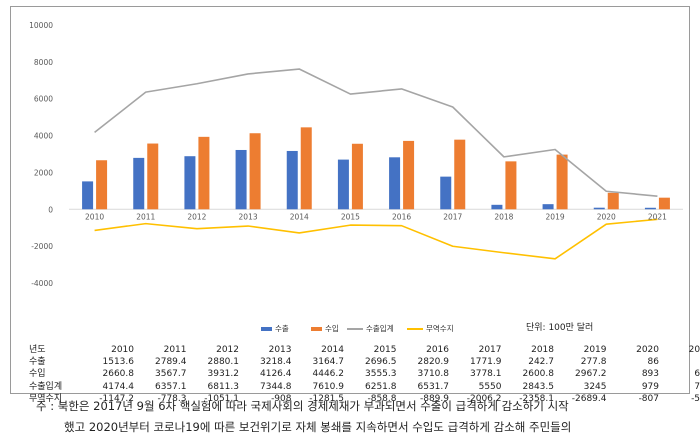  Describe the element at coordinates (276, 362) in the screenshot. I see `table-cell: 3218.4` at that location.